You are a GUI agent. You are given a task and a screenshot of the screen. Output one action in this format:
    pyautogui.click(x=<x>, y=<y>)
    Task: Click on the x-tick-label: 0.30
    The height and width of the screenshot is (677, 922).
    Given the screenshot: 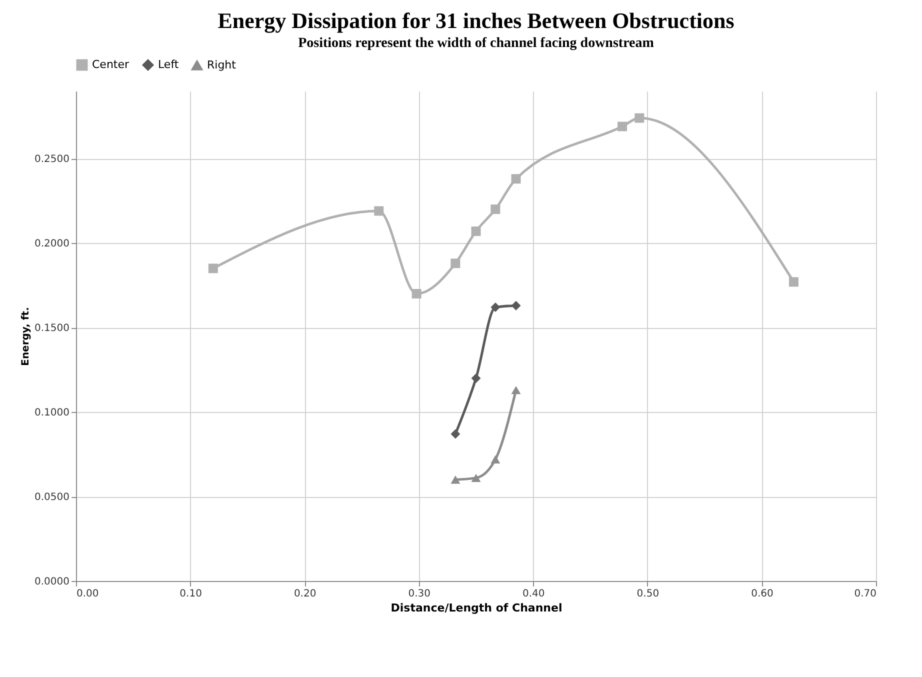 What is the action you would take?
    pyautogui.click(x=419, y=594)
    